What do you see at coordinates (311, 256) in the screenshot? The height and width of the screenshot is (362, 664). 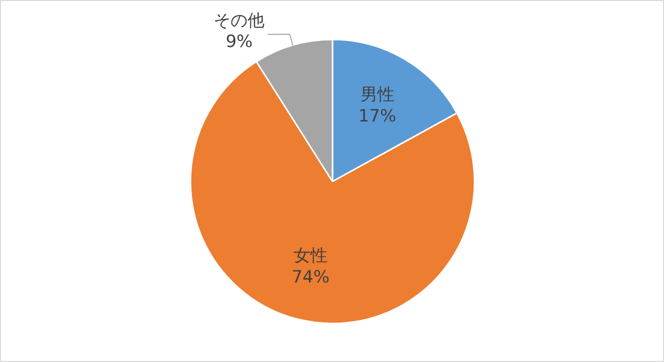 I see `slice-label: 女性` at bounding box center [311, 256].